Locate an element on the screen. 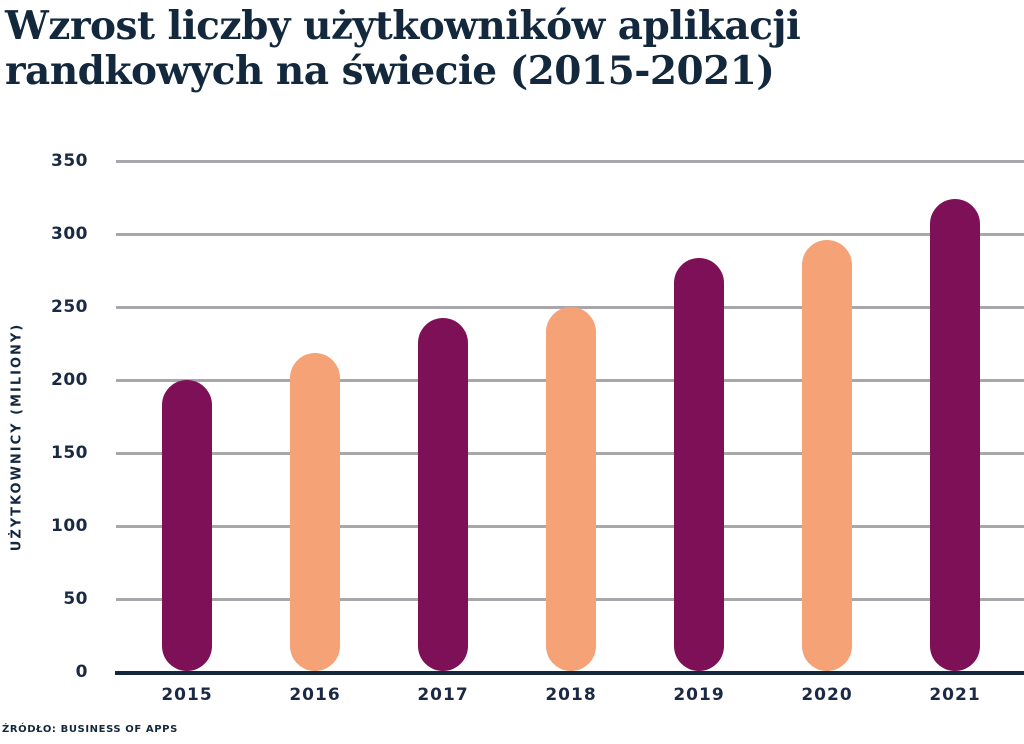 The image size is (1024, 744). y-tick-label-200: 200 is located at coordinates (69, 380).